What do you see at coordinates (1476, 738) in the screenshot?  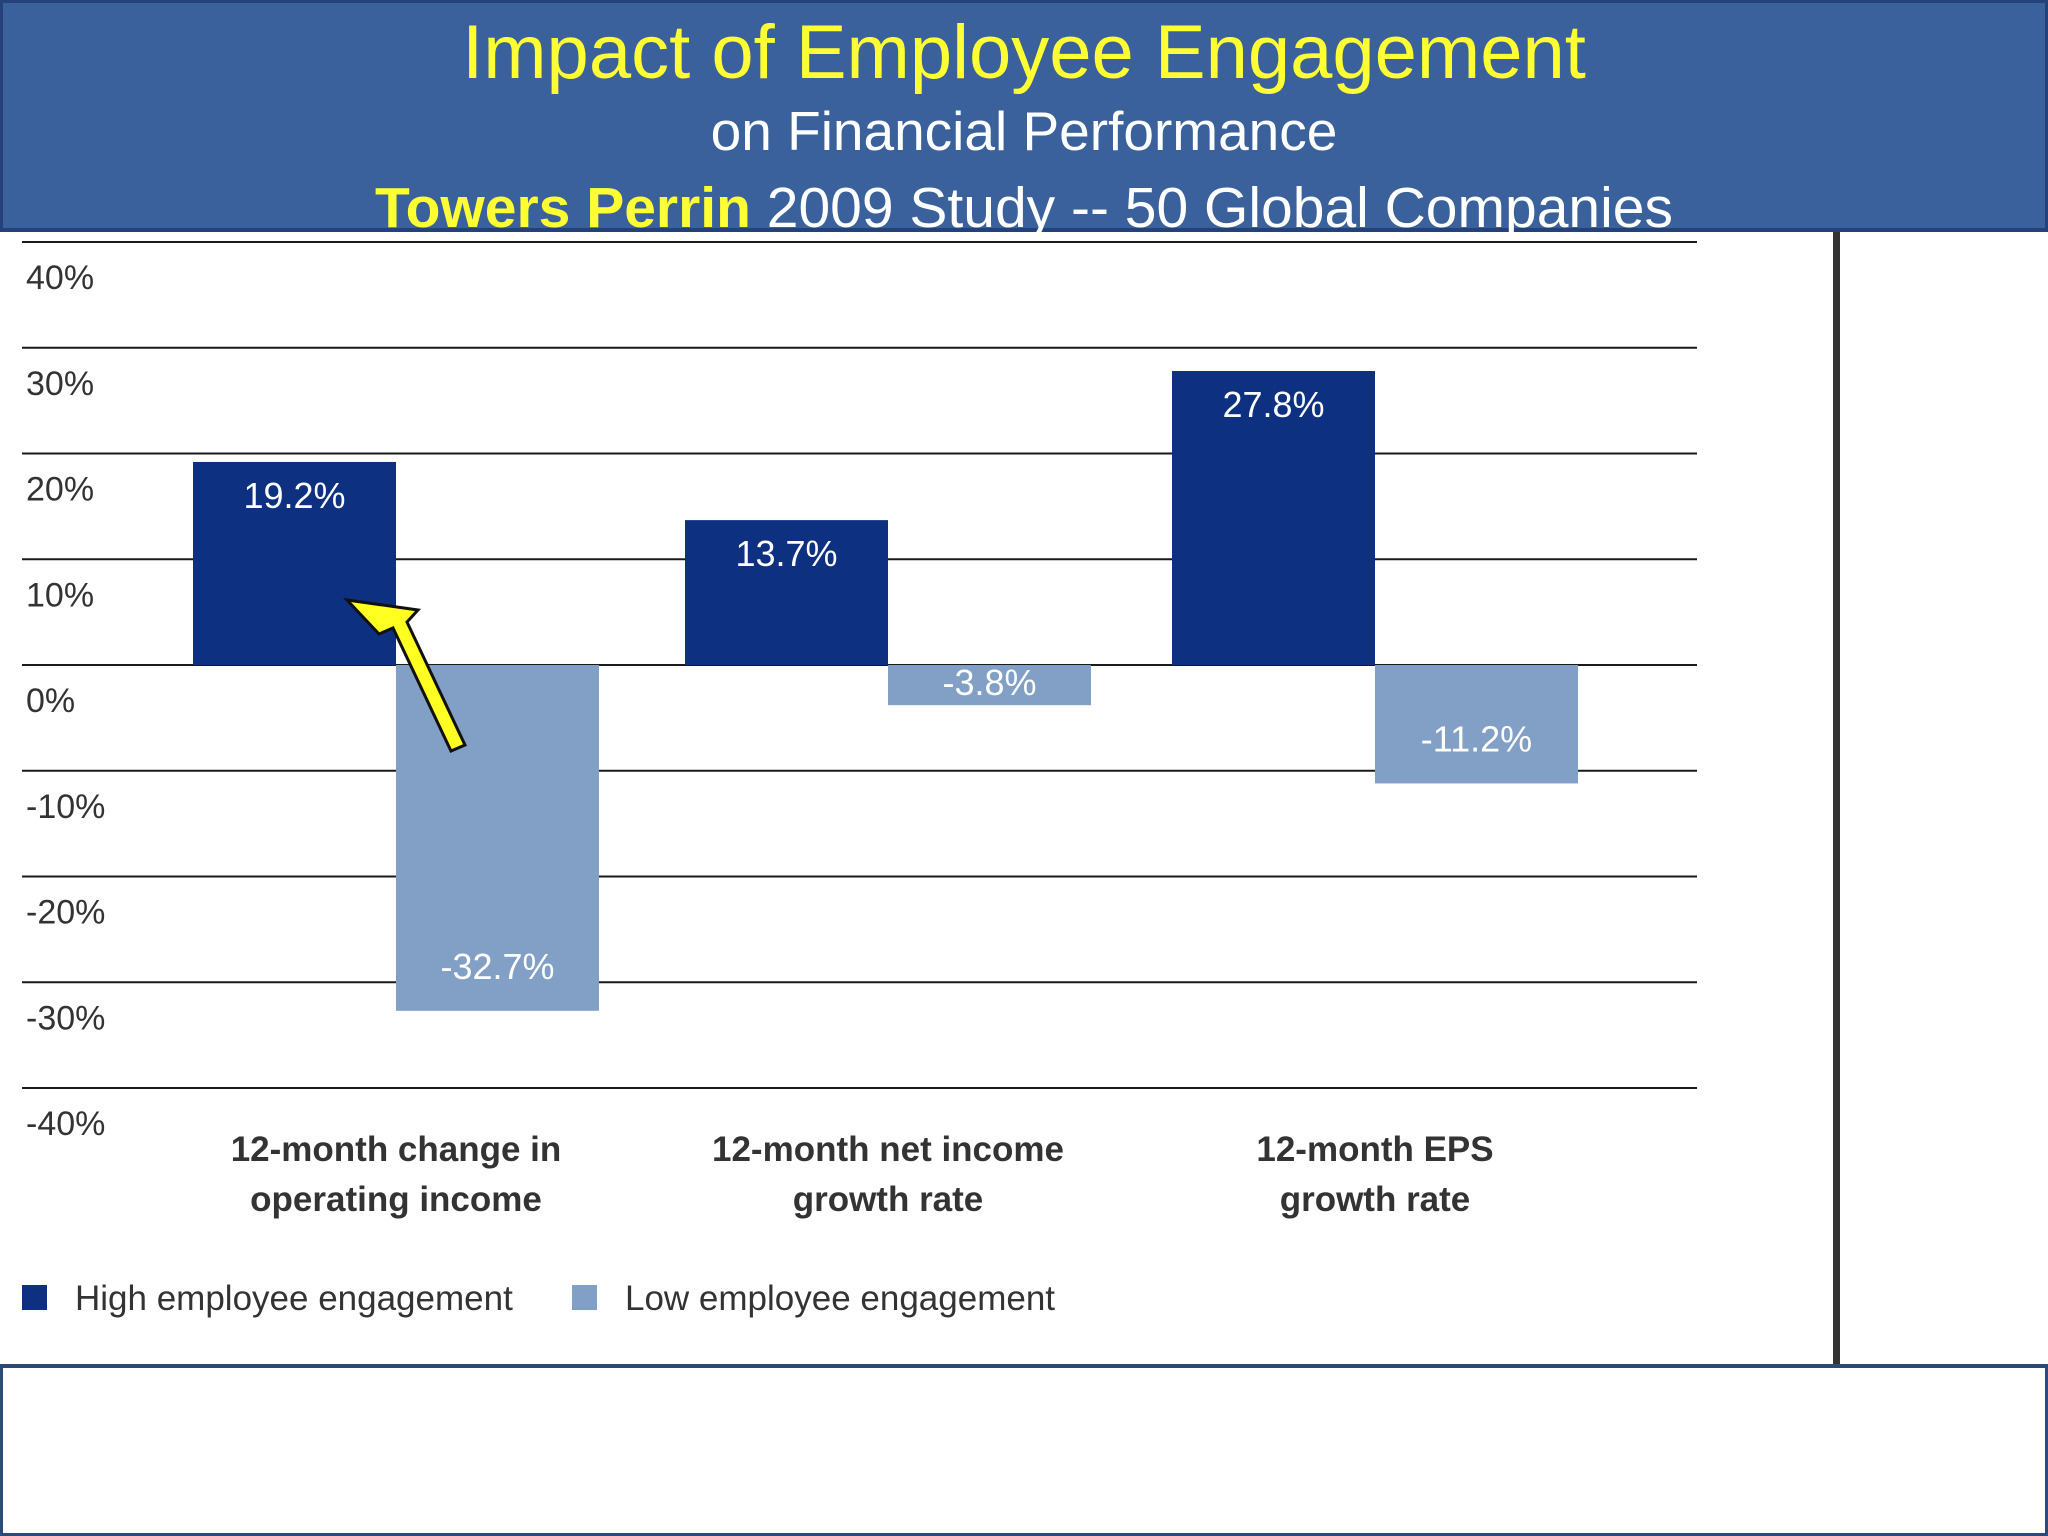 I see `data-label: -11.2%` at bounding box center [1476, 738].